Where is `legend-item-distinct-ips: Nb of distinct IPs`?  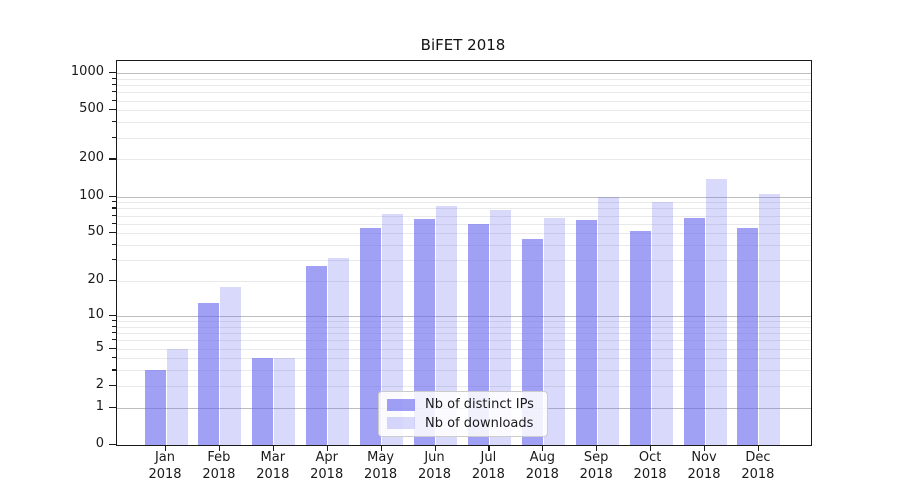 legend-item-distinct-ips: Nb of distinct IPs is located at coordinates (463, 404).